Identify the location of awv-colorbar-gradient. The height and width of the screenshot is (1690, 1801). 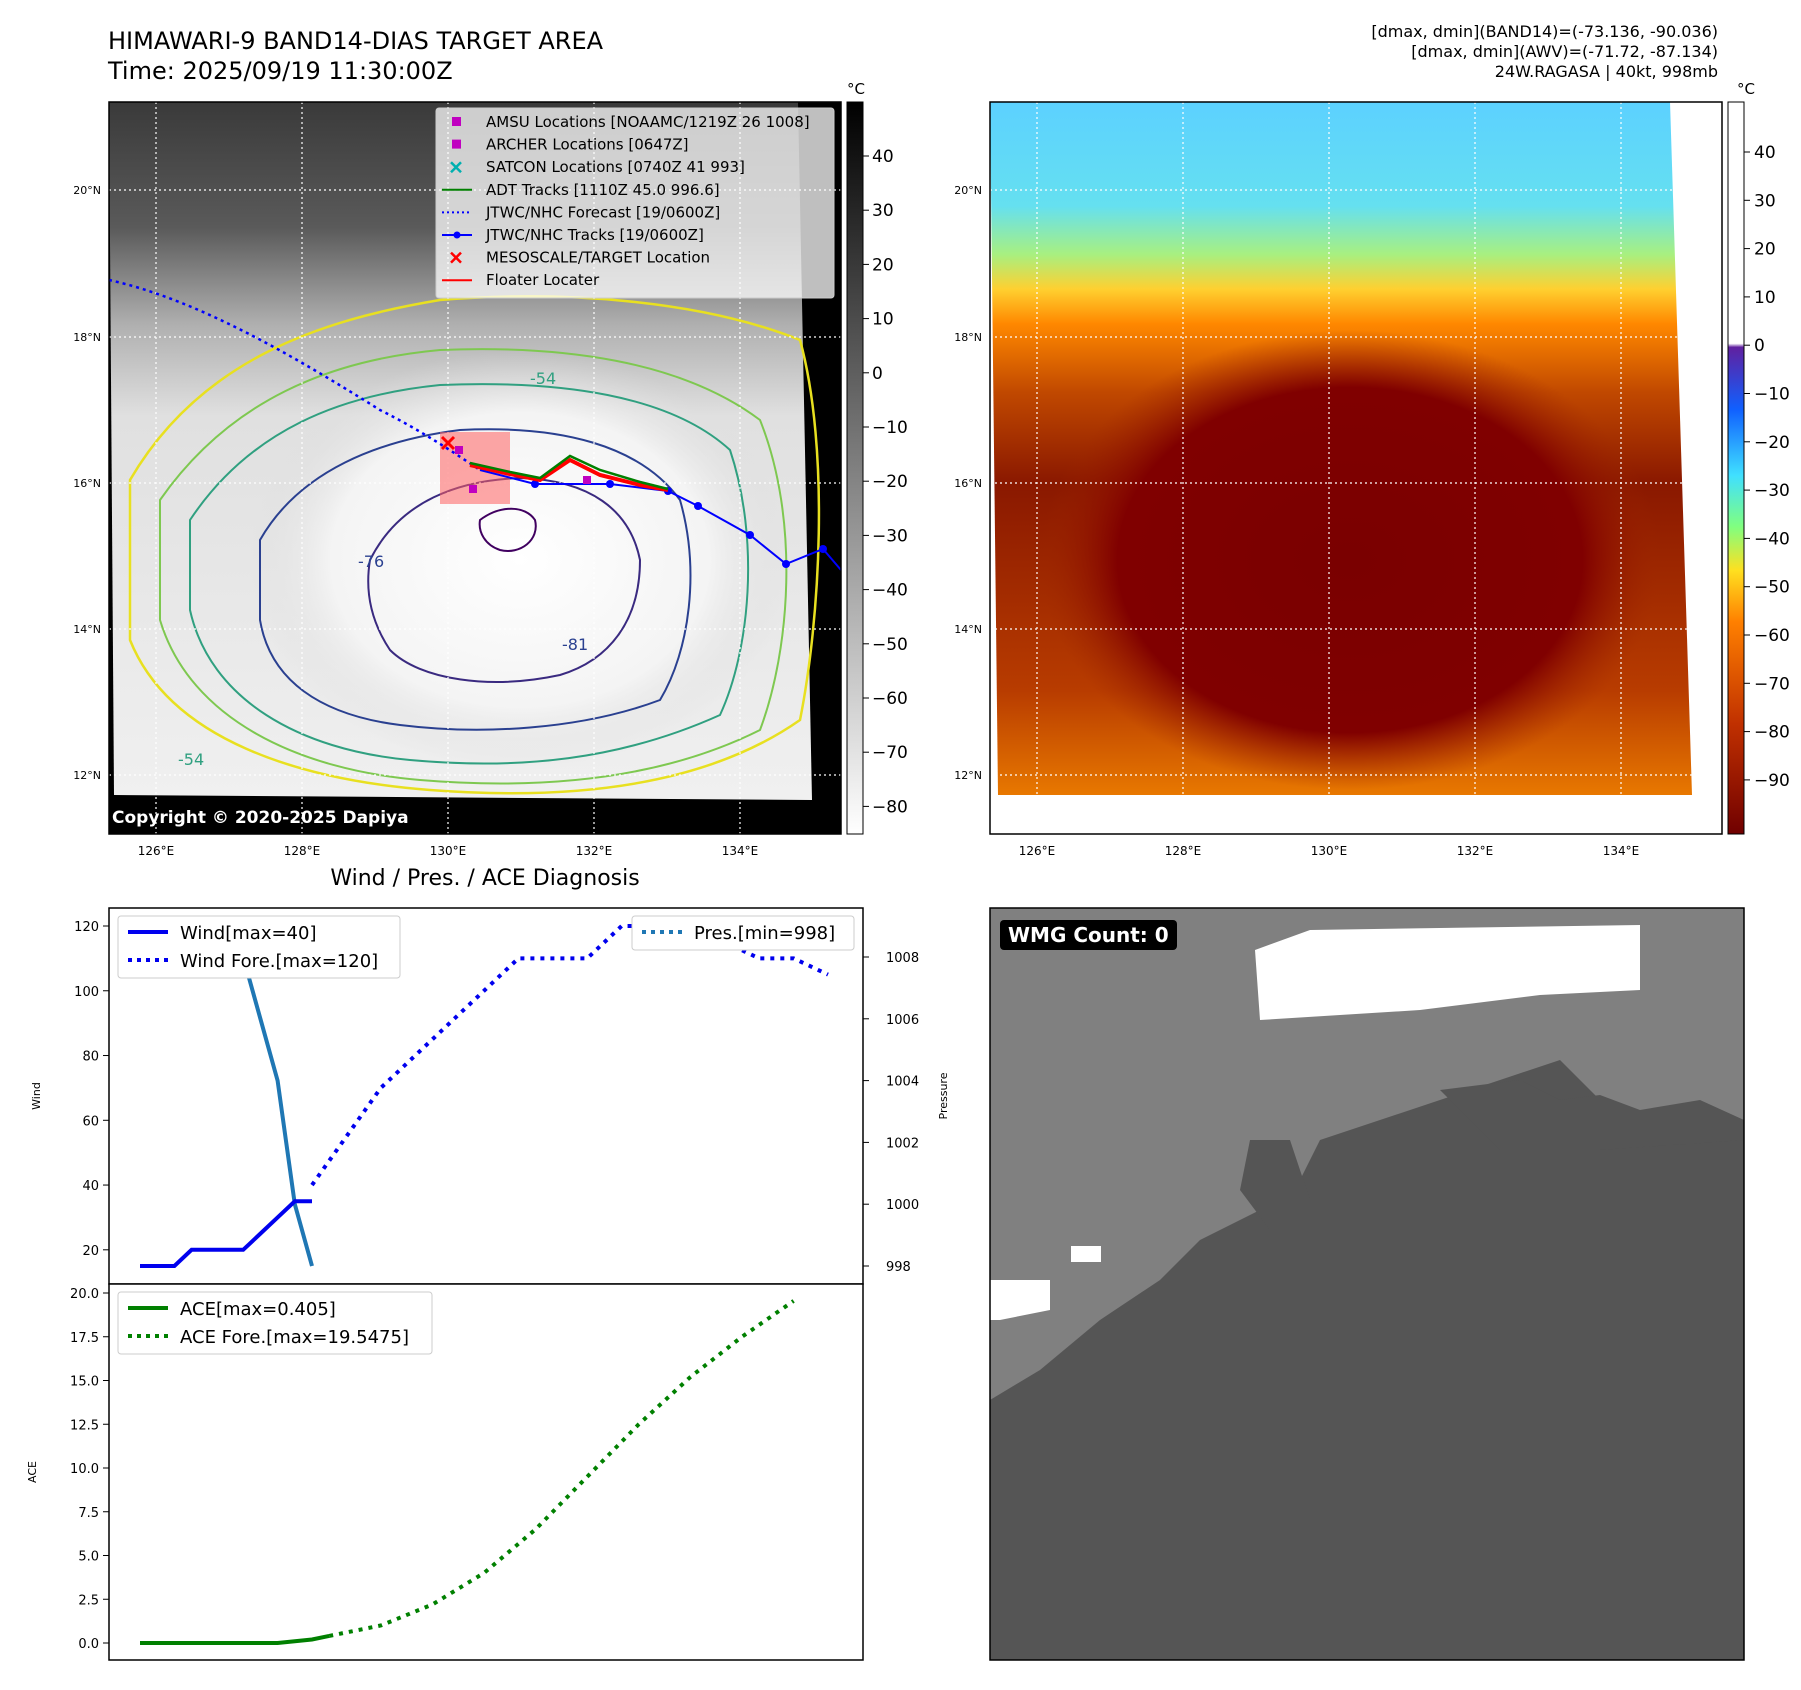
(1736, 468).